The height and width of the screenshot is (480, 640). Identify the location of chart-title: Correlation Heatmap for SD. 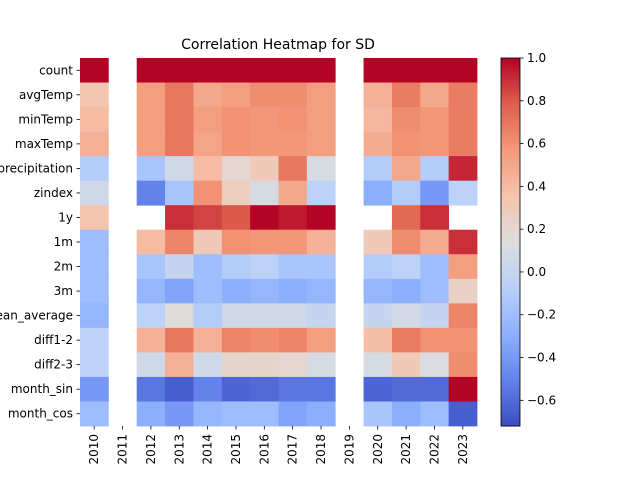
(278, 45).